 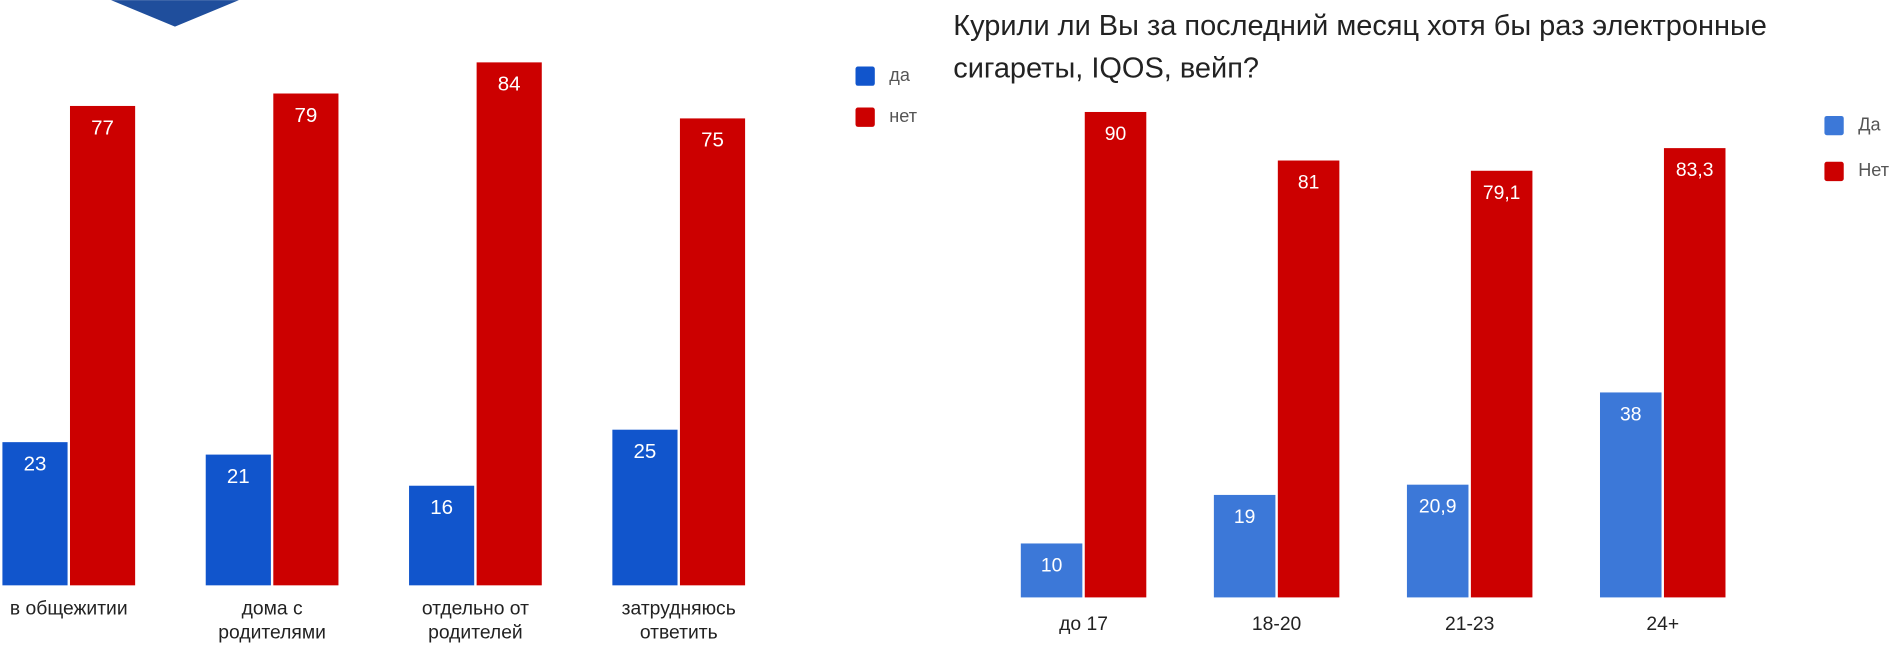 What do you see at coordinates (1502, 193) in the screenshot?
I see `value-label: 79,1` at bounding box center [1502, 193].